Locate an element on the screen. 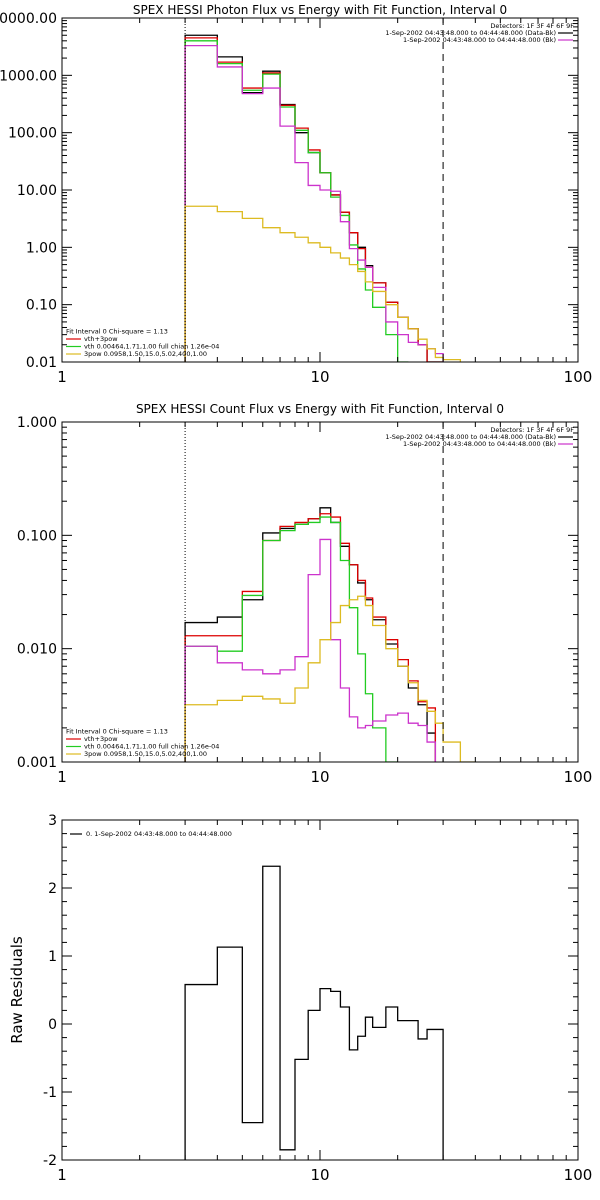  y-tick-label: 1000.00 is located at coordinates (28, 76).